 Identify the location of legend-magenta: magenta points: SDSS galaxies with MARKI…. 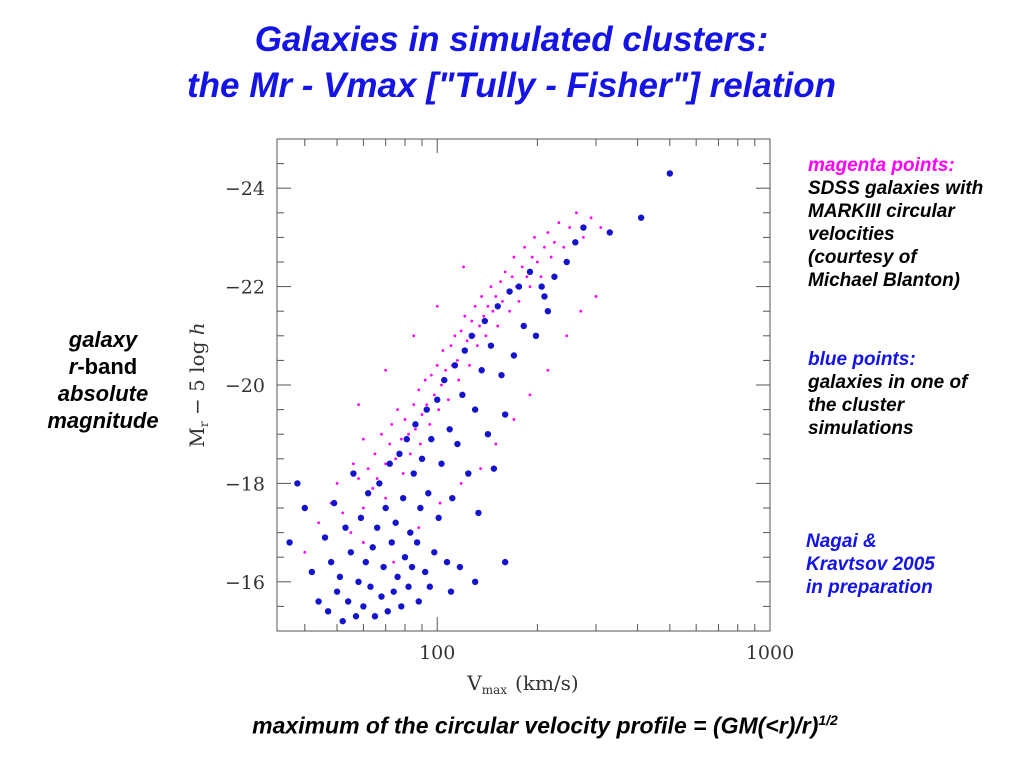
(895, 223).